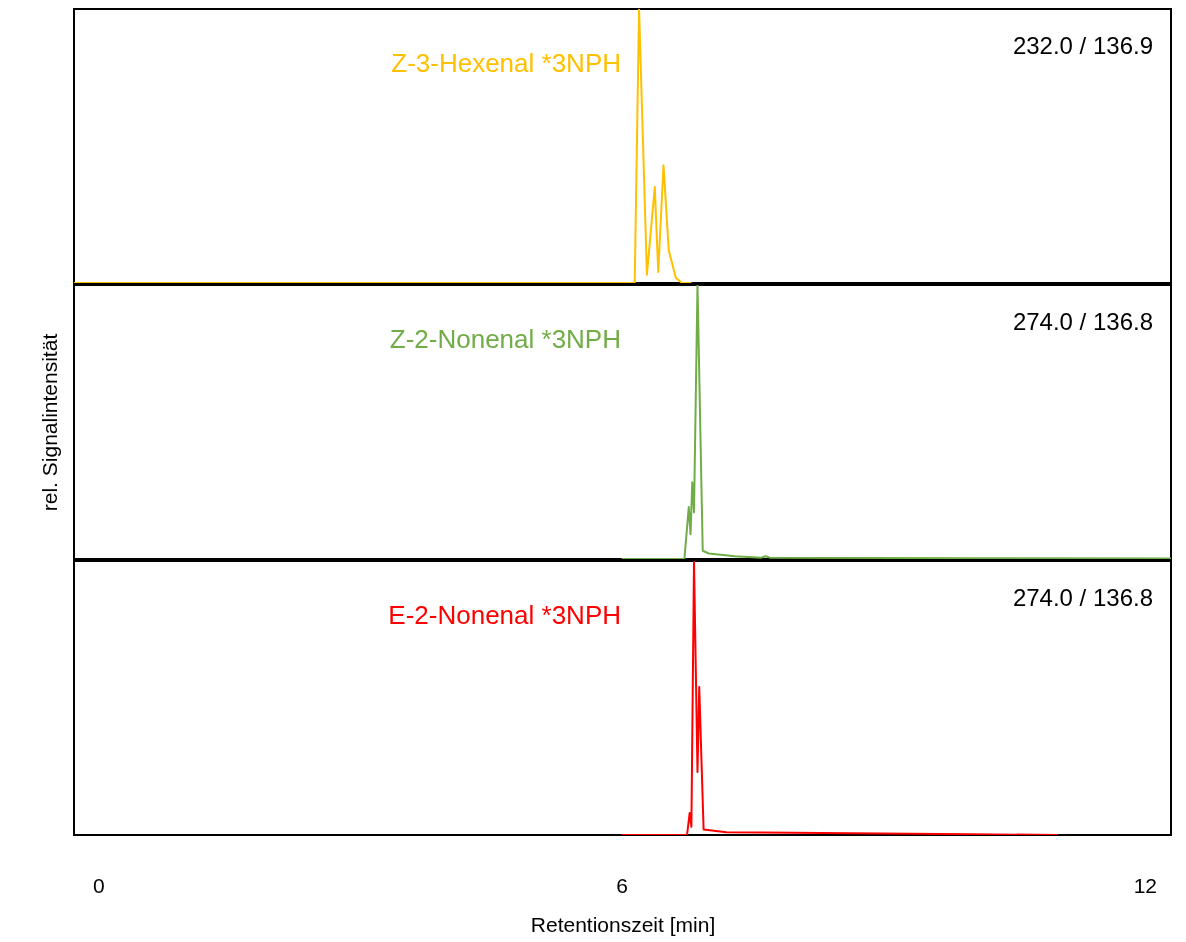  What do you see at coordinates (1082, 45) in the screenshot?
I see `annotation: 232.0 / 136.9` at bounding box center [1082, 45].